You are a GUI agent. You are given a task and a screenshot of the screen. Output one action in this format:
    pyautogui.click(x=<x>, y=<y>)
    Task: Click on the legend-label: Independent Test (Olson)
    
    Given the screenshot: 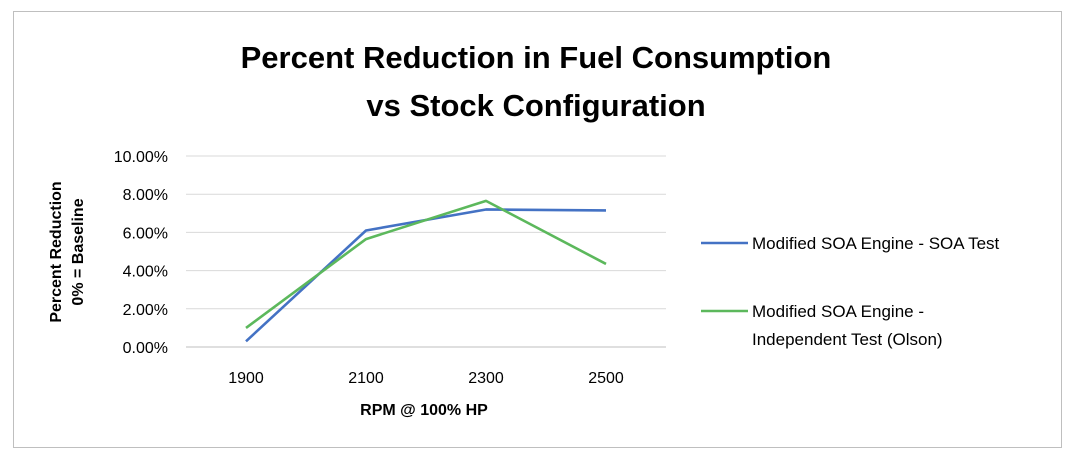 What is the action you would take?
    pyautogui.click(x=847, y=339)
    